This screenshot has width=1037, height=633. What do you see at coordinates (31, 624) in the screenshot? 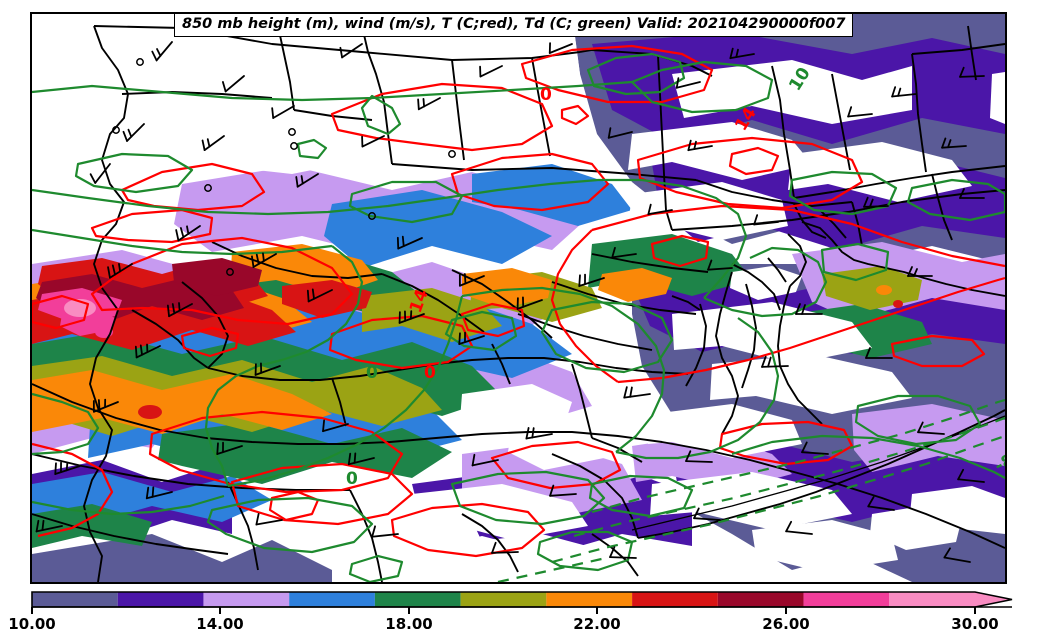
I see `colorbar-tick-label: 10.00` at bounding box center [31, 624].